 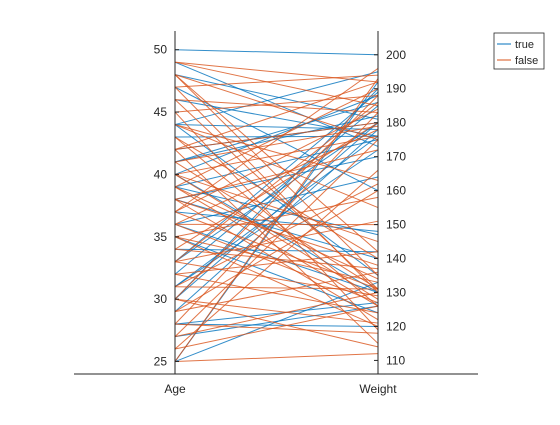 I want to click on axis-weight-tick-label: 180, so click(x=396, y=123).